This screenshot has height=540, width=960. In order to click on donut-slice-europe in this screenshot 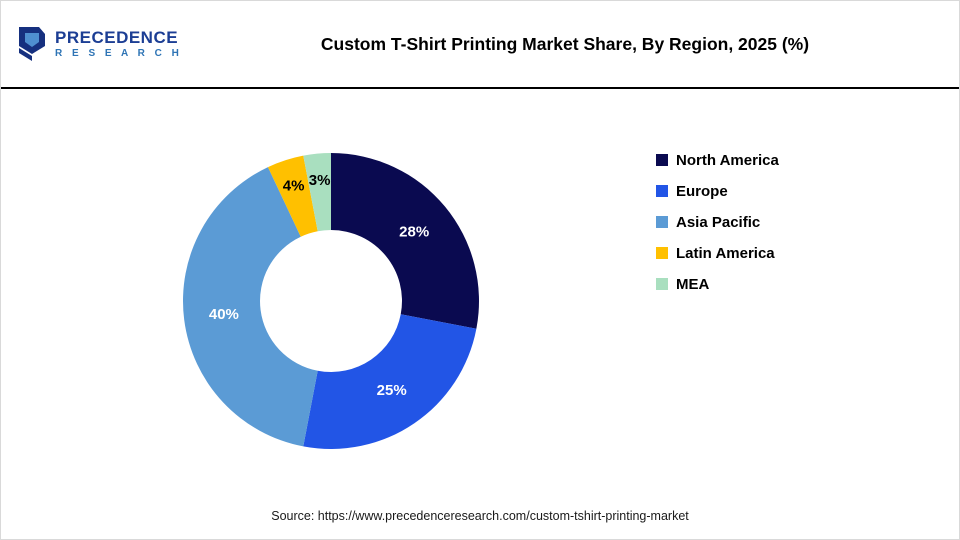, I will do `click(390, 382)`.